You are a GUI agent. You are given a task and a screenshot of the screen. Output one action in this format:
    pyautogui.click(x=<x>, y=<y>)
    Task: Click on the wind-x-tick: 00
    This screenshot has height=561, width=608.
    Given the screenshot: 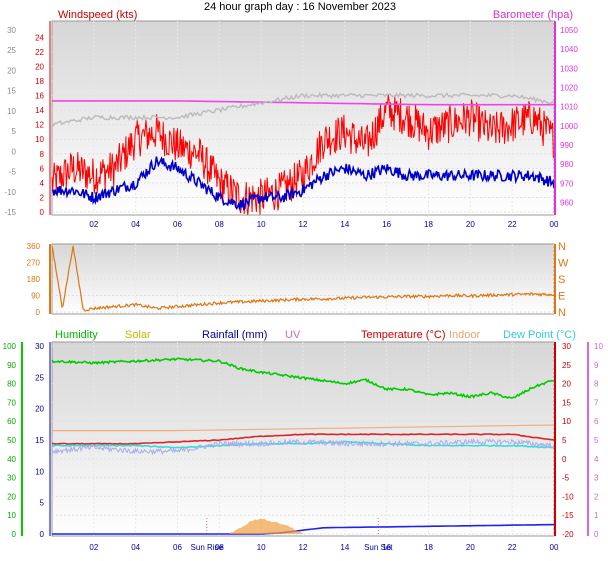 What is the action you would take?
    pyautogui.click(x=554, y=224)
    